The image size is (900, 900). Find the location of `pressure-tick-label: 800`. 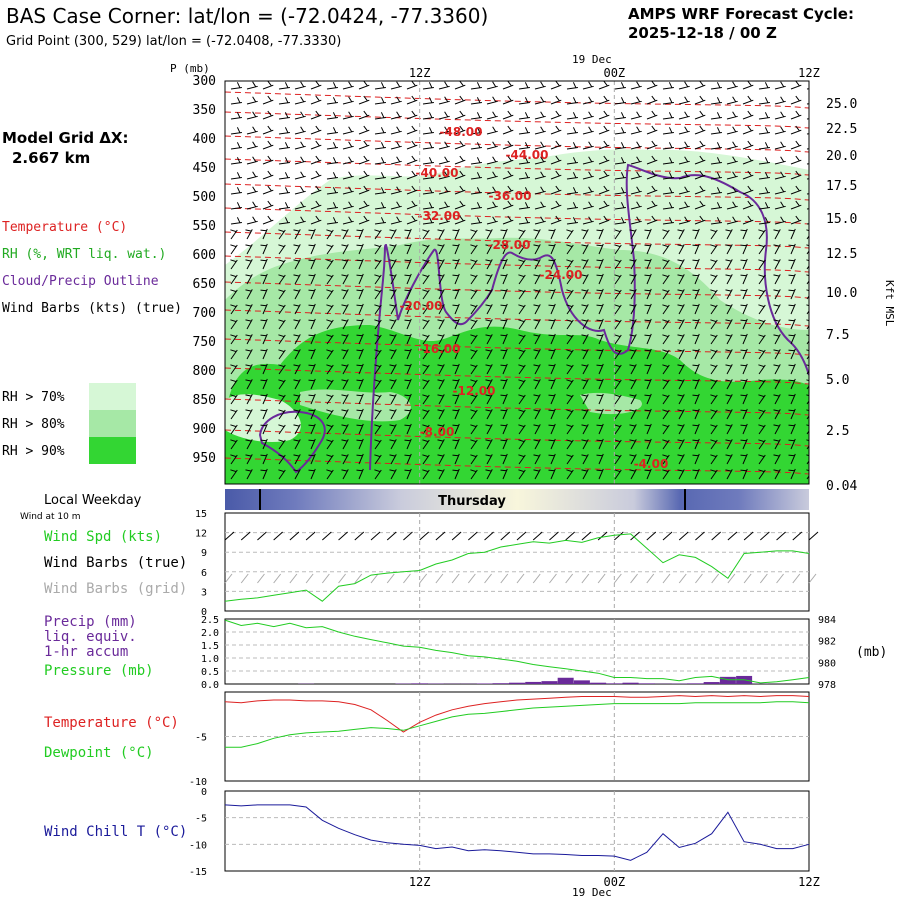

pressure-tick-label: 800 is located at coordinates (204, 371).